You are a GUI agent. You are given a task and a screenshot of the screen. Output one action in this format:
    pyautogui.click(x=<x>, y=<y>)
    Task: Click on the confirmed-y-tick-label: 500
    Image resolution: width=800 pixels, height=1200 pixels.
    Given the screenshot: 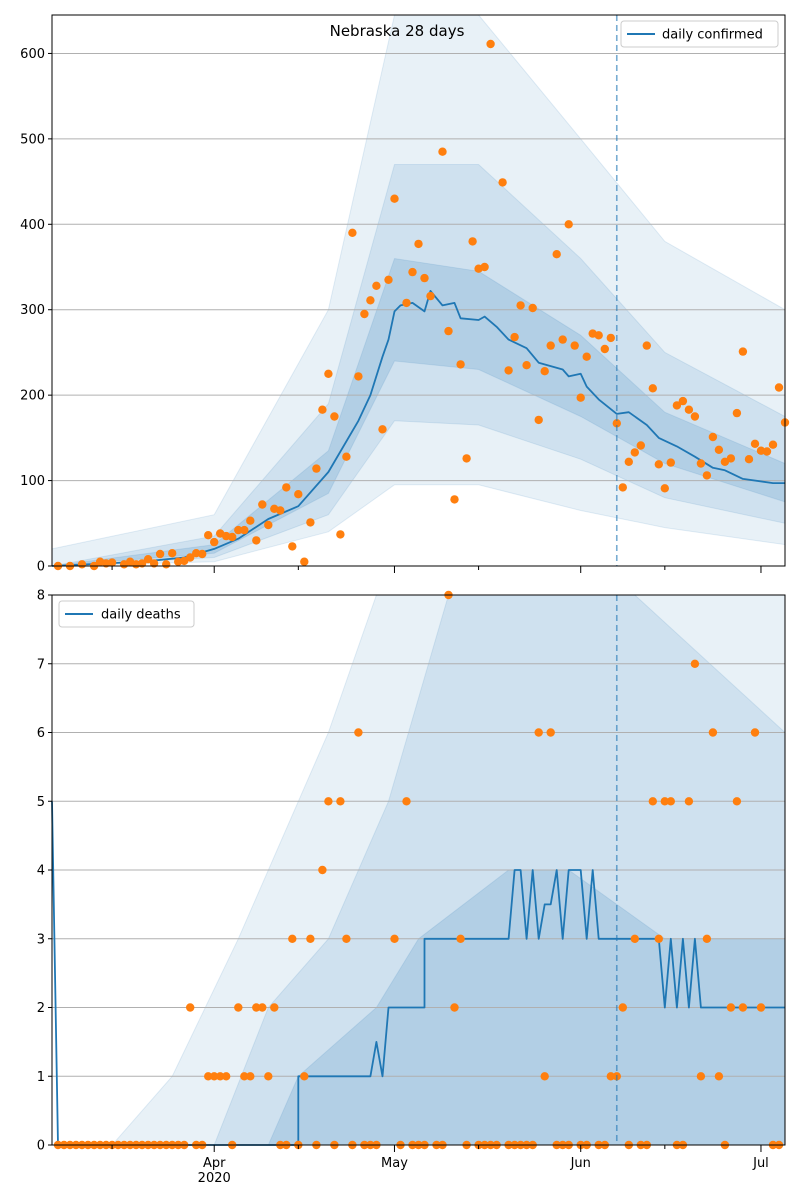 What is the action you would take?
    pyautogui.click(x=32, y=139)
    